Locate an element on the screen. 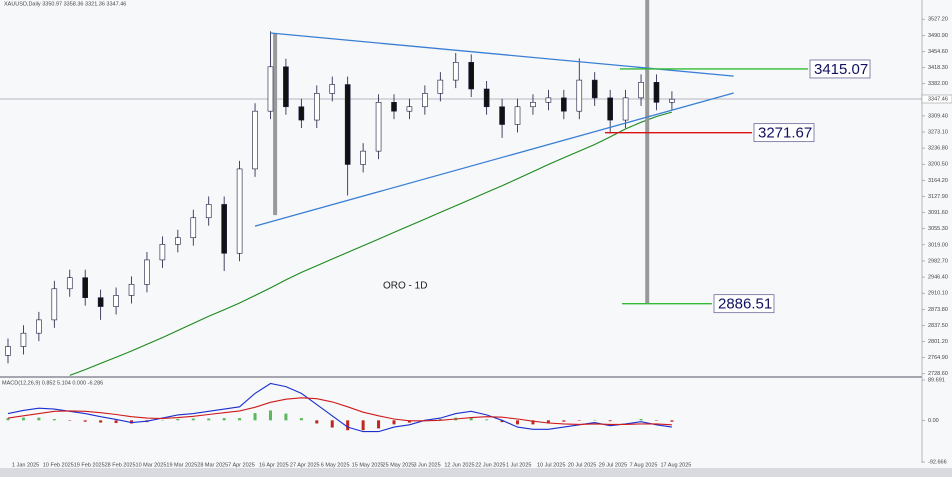 The image size is (952, 477). macd-label: MACD(12,26,9) 0.852 5.104 0.000 -6.286 is located at coordinates (52, 383).